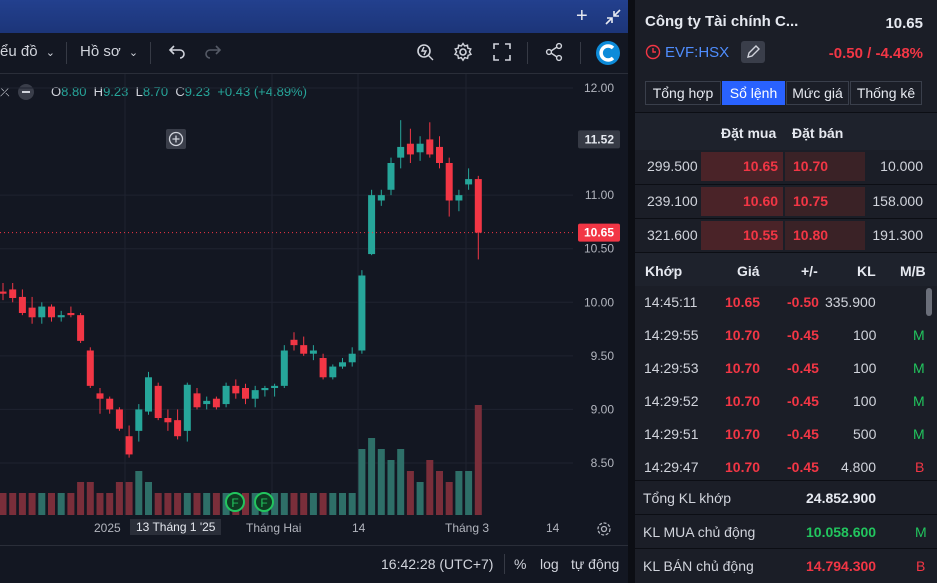  Describe the element at coordinates (549, 564) in the screenshot. I see `log-scale-toggle: log` at that location.